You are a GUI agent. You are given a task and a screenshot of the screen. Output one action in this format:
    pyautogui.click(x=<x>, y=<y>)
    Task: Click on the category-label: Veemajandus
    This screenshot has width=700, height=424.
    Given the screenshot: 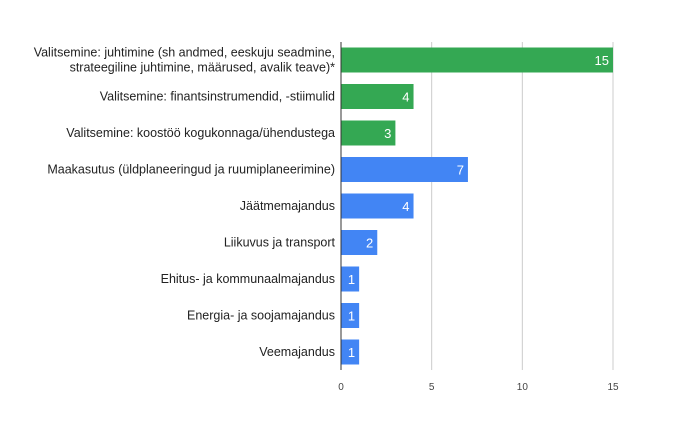 What is the action you would take?
    pyautogui.click(x=297, y=352)
    